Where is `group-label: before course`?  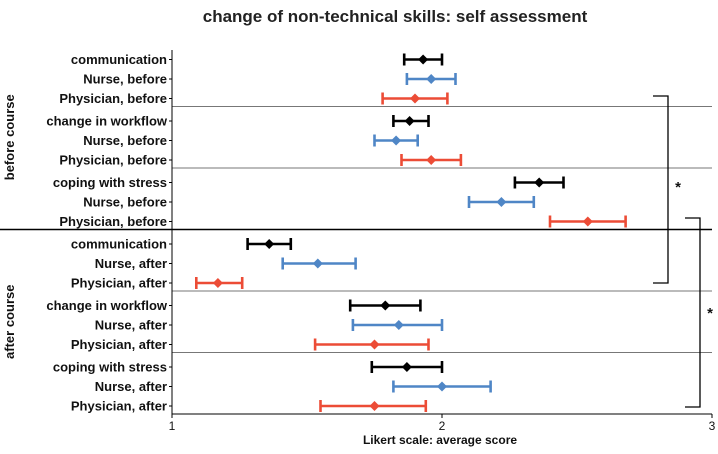
group-label: before course is located at coordinates (9, 137).